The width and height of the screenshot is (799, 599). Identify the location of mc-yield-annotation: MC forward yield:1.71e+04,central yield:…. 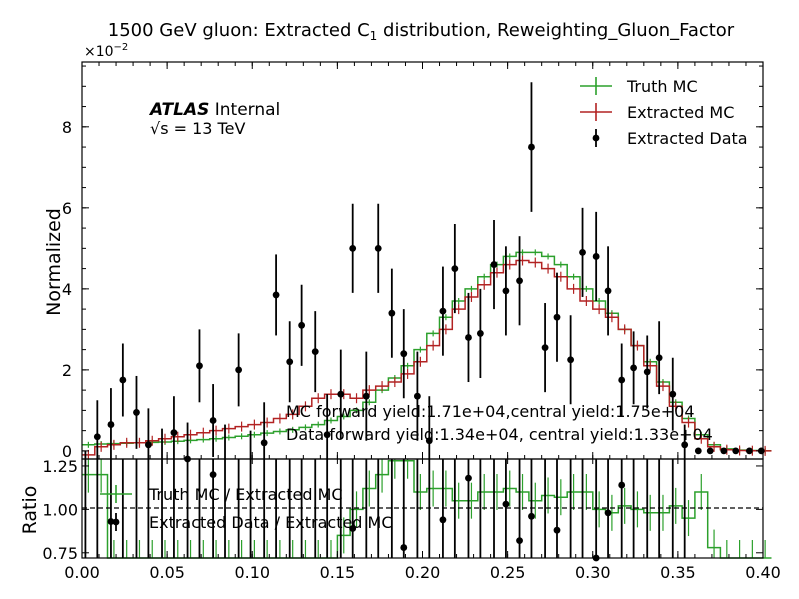
(490, 411).